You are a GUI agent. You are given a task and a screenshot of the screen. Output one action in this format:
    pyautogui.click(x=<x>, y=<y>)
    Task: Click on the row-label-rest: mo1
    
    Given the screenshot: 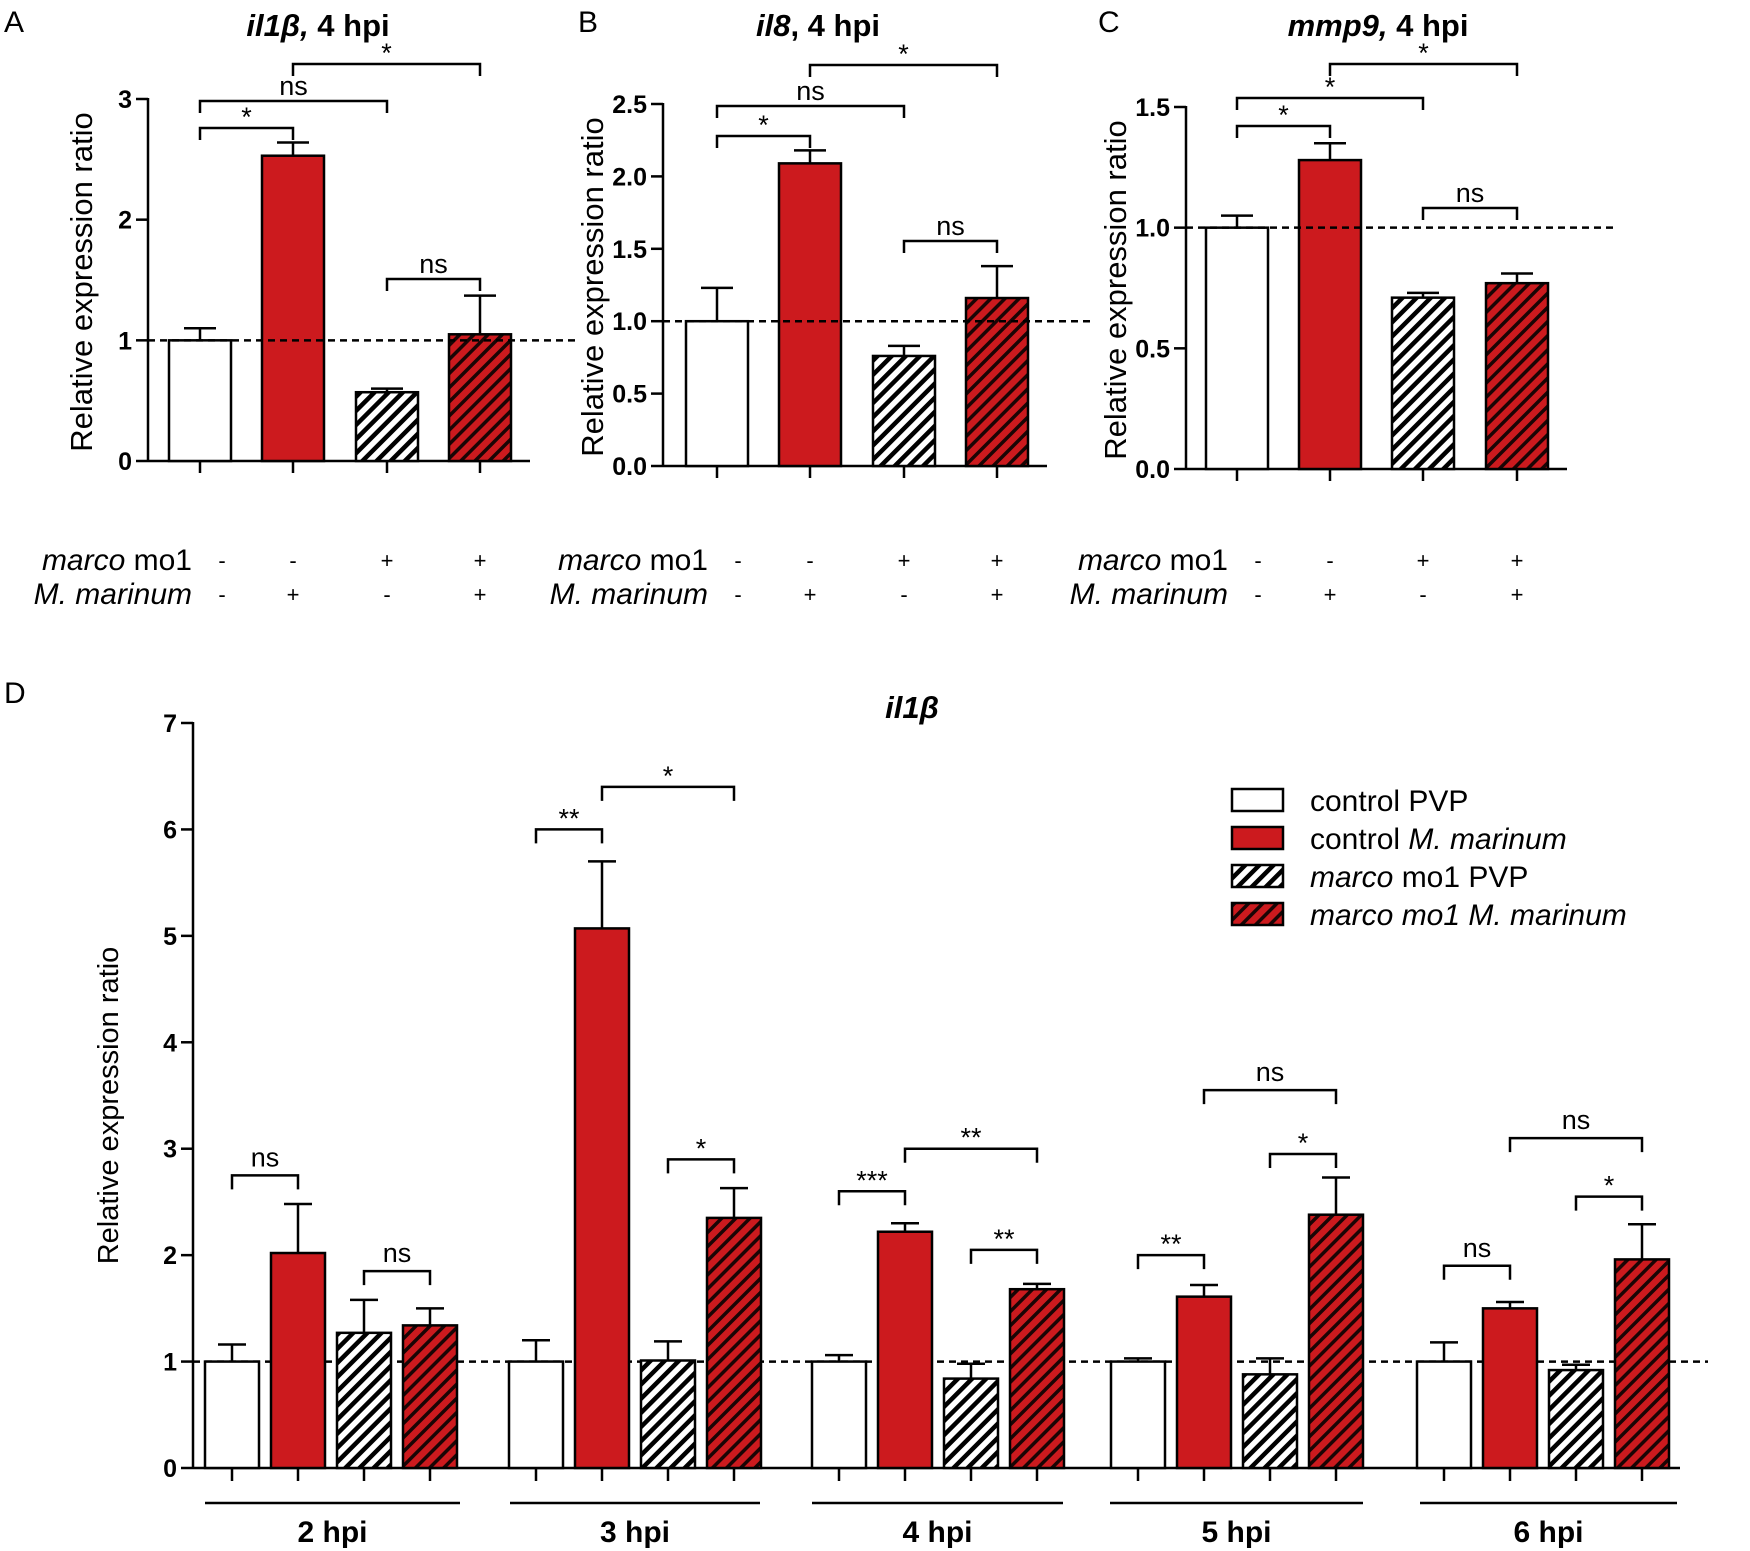 What is the action you would take?
    pyautogui.click(x=674, y=560)
    